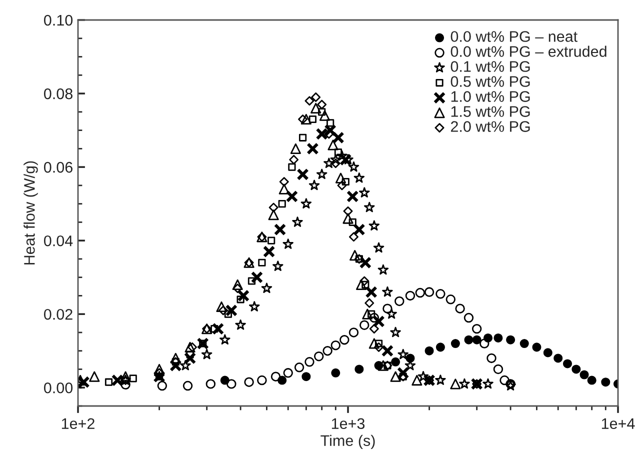 The height and width of the screenshot is (459, 635). What do you see at coordinates (490, 66) in the screenshot?
I see `legend-label: 0.1 wt% PG` at bounding box center [490, 66].